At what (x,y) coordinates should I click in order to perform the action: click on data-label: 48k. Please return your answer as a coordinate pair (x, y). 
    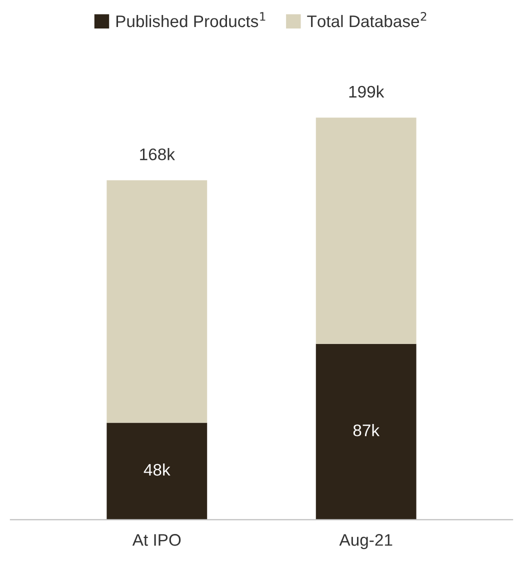
    Looking at the image, I should click on (157, 469).